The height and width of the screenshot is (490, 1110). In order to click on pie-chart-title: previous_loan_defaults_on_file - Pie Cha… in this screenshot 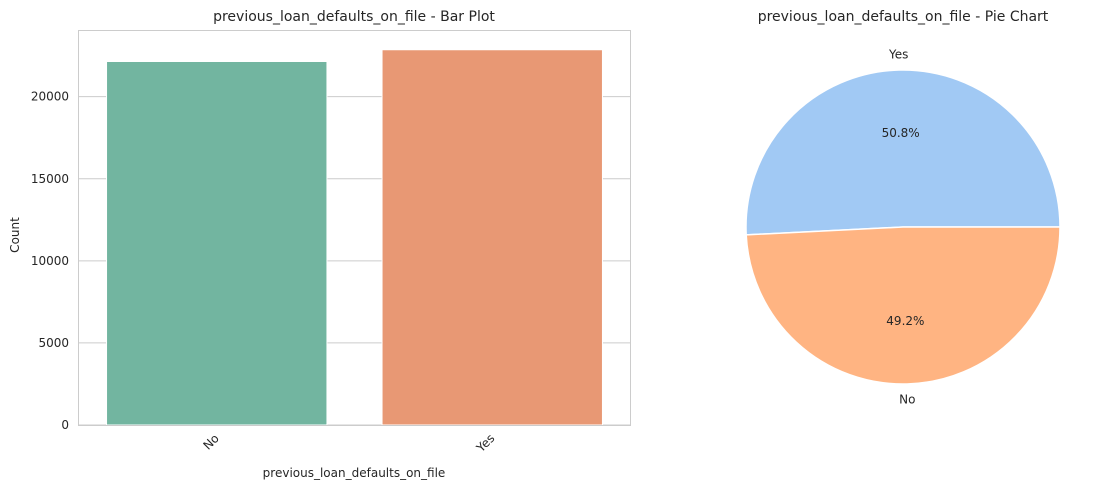, I will do `click(903, 17)`.